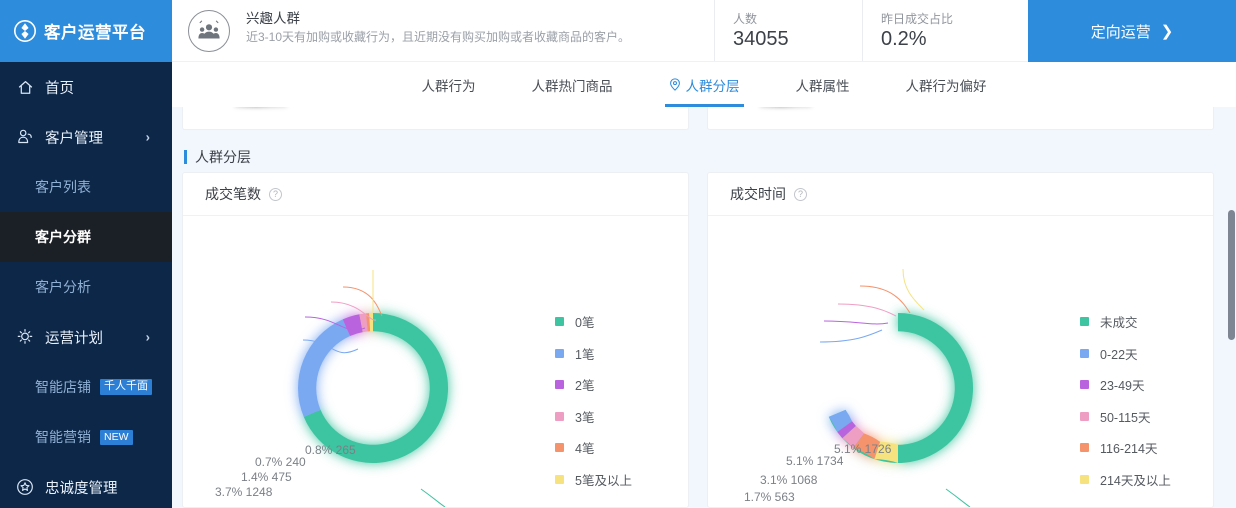  What do you see at coordinates (185, 157) in the screenshot?
I see `section-accent-bar` at bounding box center [185, 157].